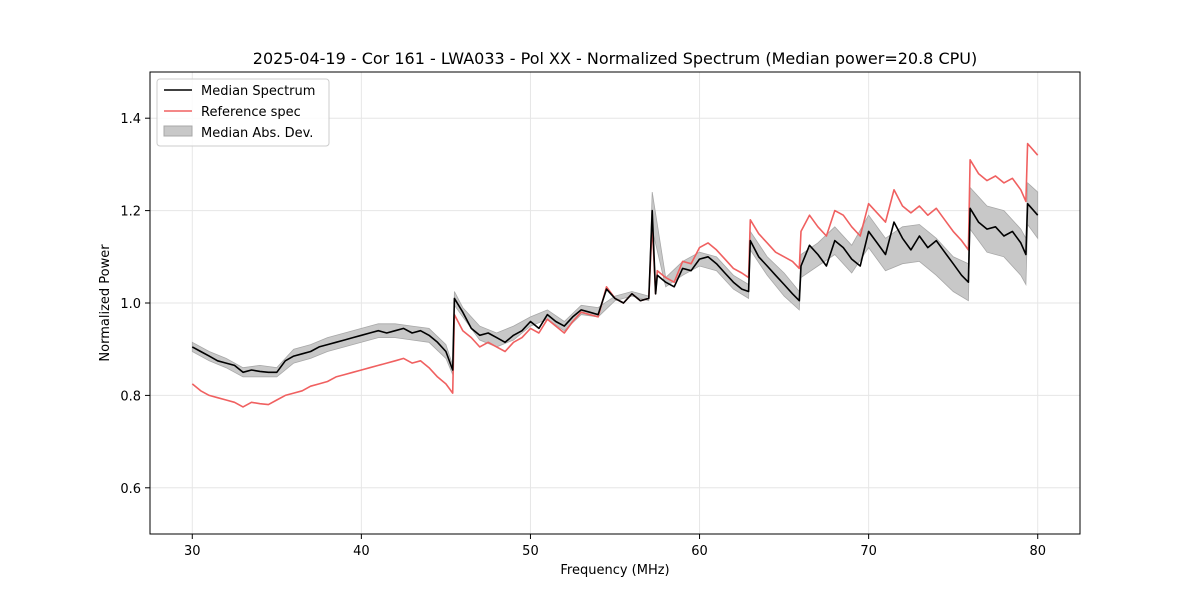 Image resolution: width=1200 pixels, height=600 pixels. Describe the element at coordinates (614, 570) in the screenshot. I see `x-axis-label: Frequency (MHz)` at that location.